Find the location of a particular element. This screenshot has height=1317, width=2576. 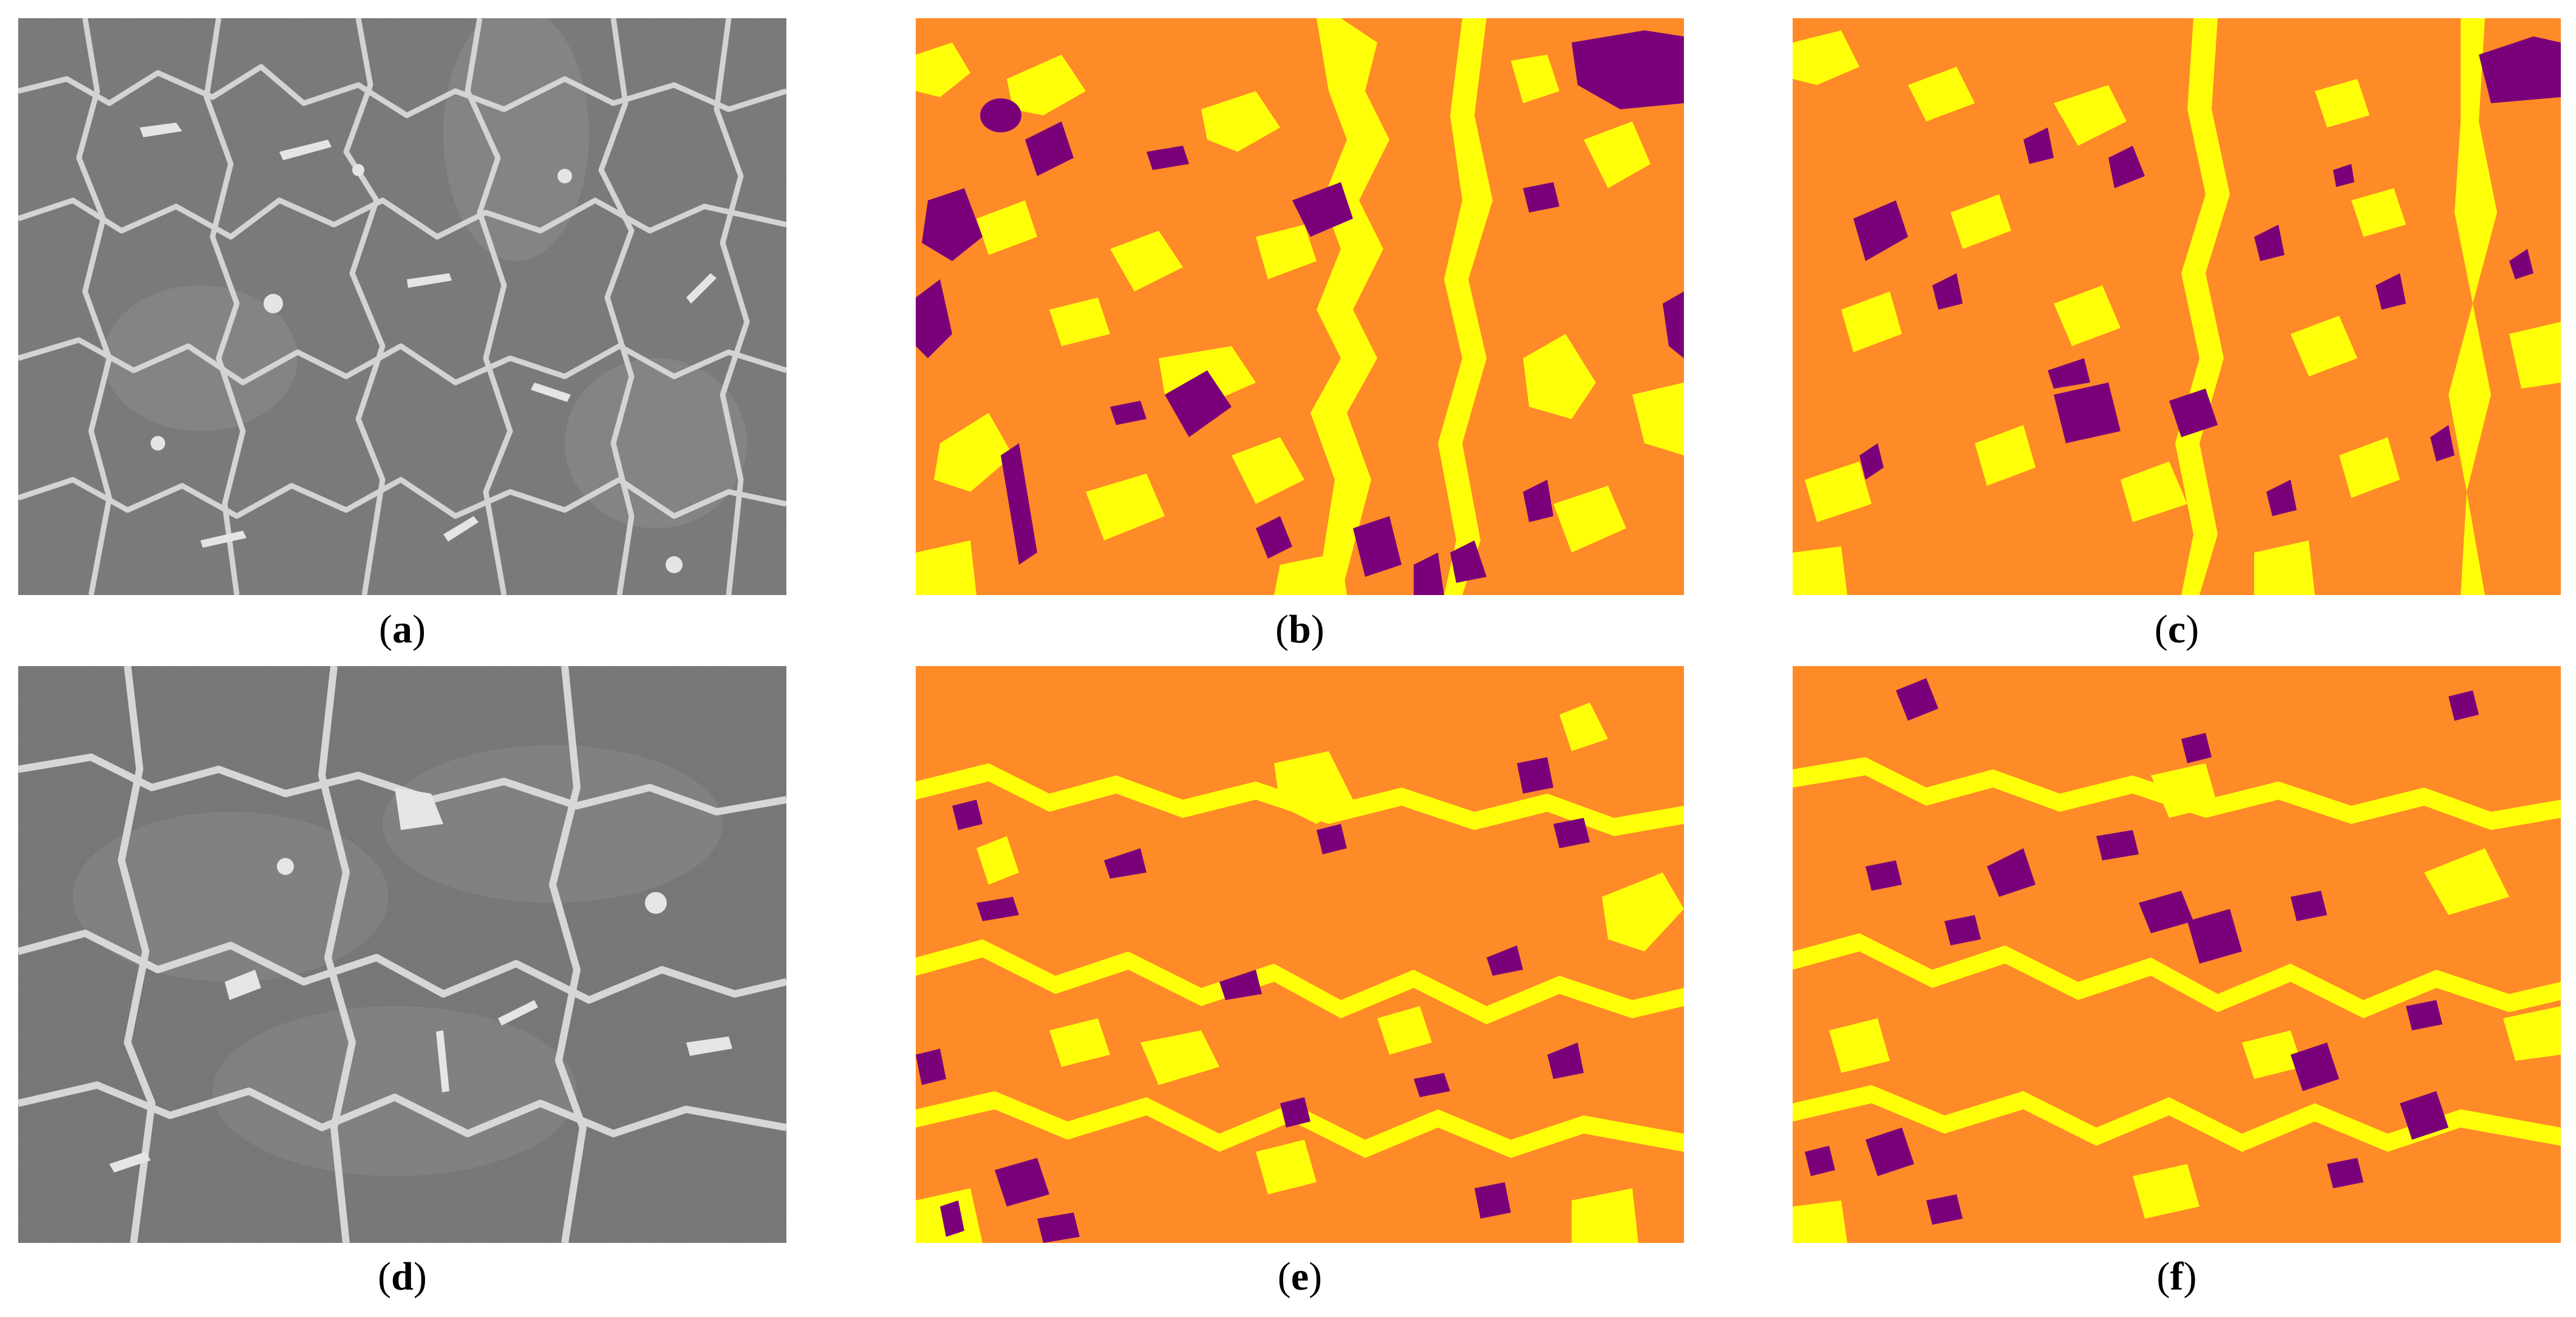

segmentation-image-c is located at coordinates (2177, 306).